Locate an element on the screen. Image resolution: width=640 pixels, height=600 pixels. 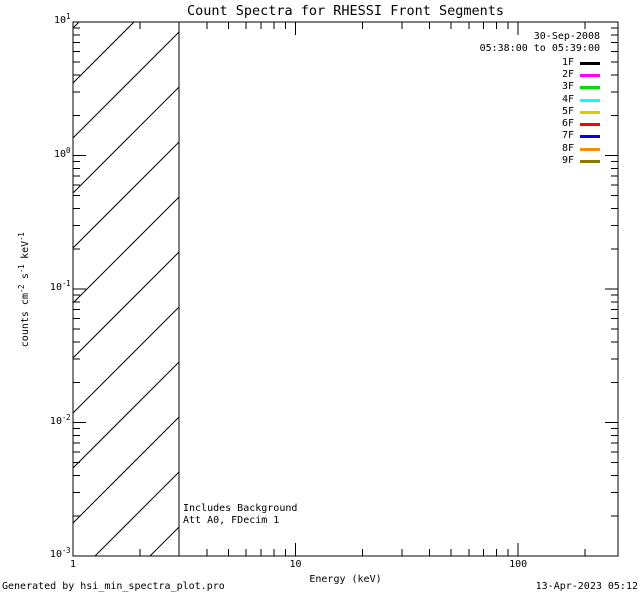
legend-entry-label: 6F is located at coordinates (567, 123).